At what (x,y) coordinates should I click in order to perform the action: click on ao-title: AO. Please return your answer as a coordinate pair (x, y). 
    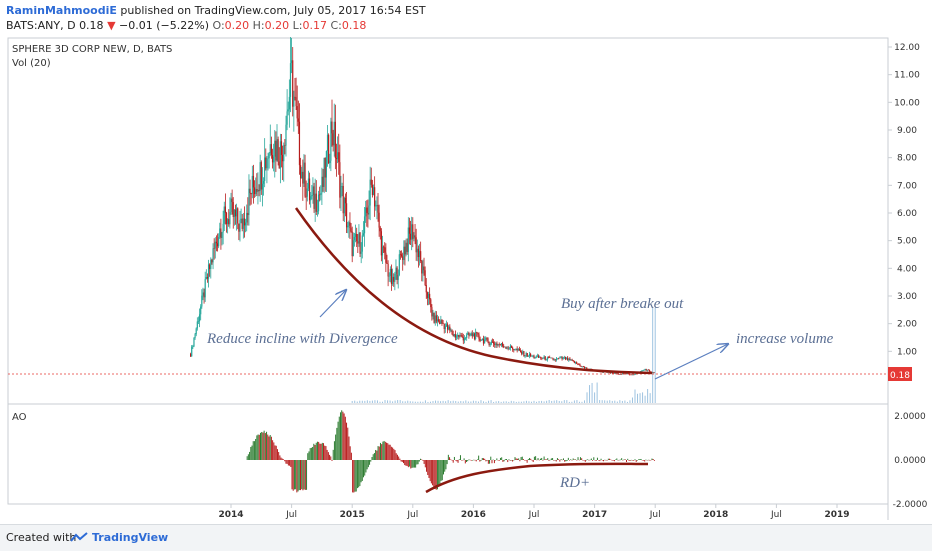
    Looking at the image, I should click on (19, 417).